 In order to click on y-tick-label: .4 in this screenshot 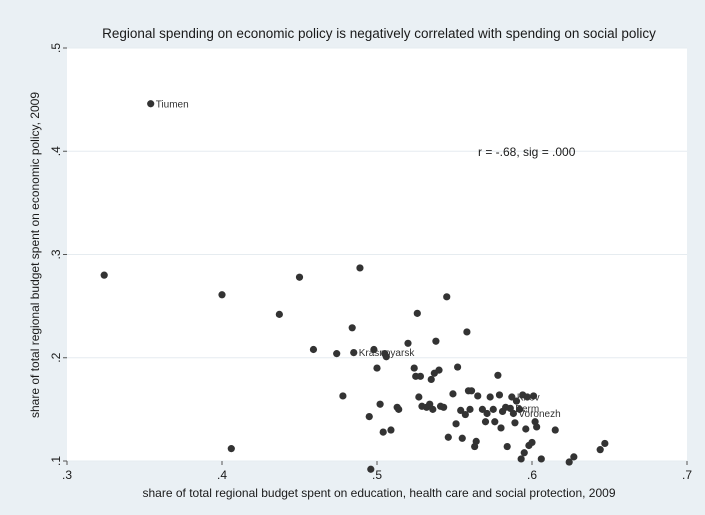, I will do `click(56, 151)`.